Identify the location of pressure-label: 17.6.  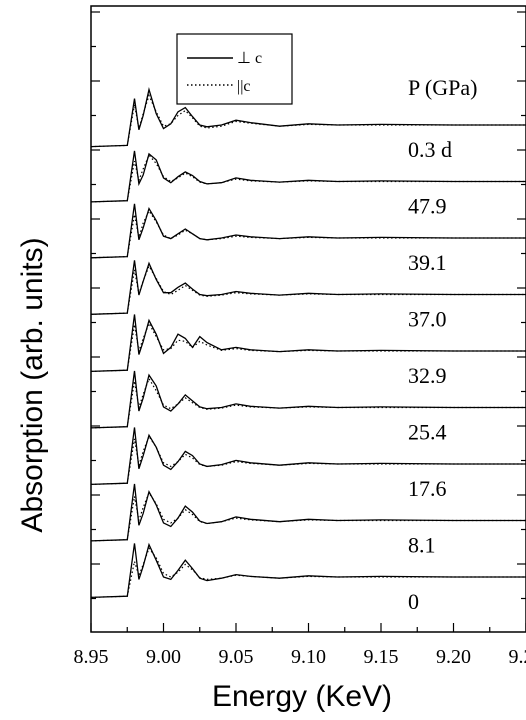
(427, 488).